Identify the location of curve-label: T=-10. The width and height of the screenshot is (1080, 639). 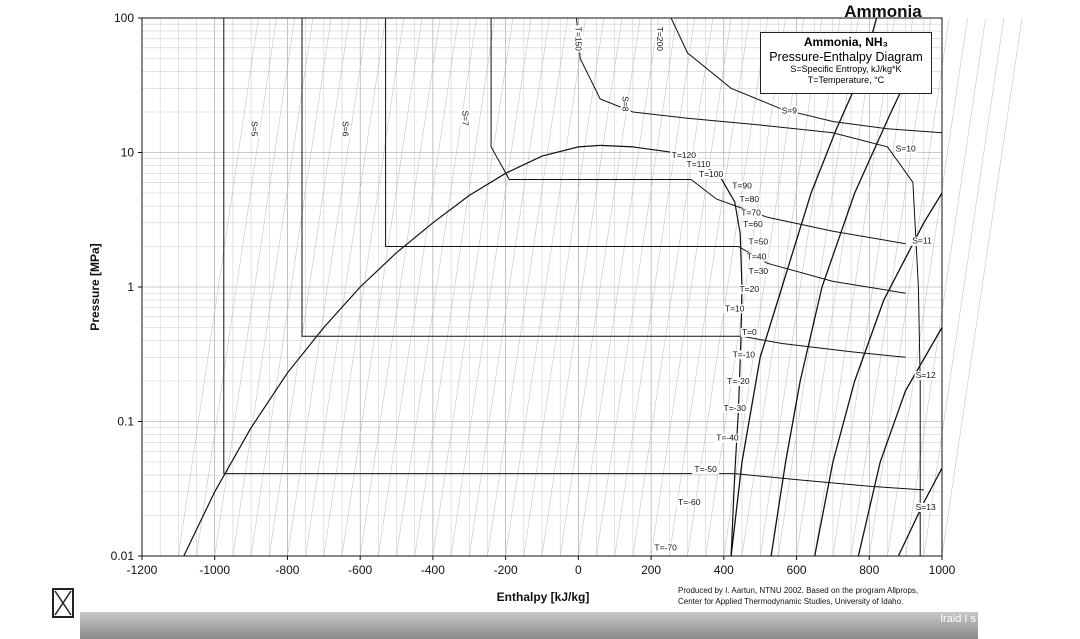
(744, 354).